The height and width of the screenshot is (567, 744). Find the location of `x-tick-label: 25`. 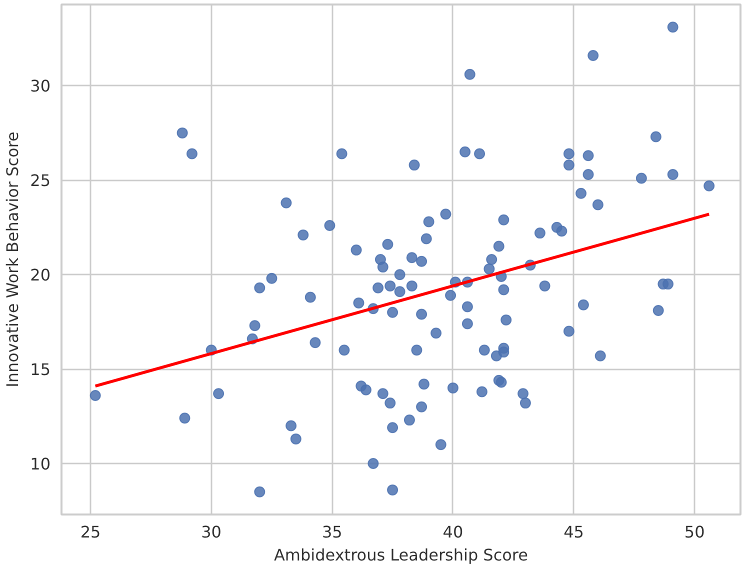

x-tick-label: 25 is located at coordinates (90, 532).